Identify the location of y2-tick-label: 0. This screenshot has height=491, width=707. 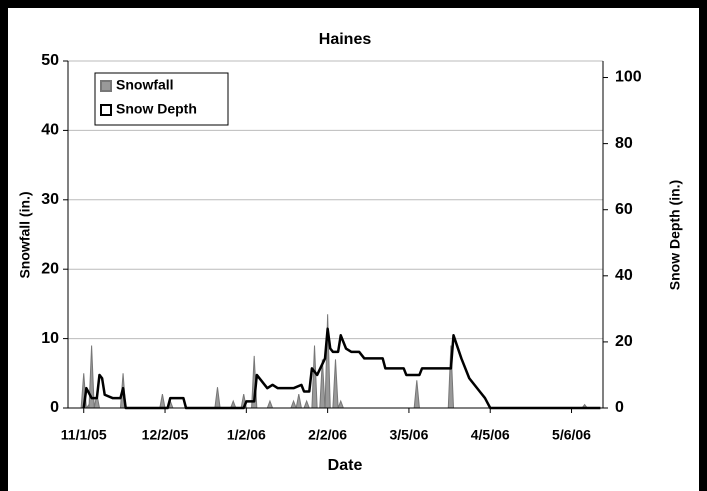
(619, 407).